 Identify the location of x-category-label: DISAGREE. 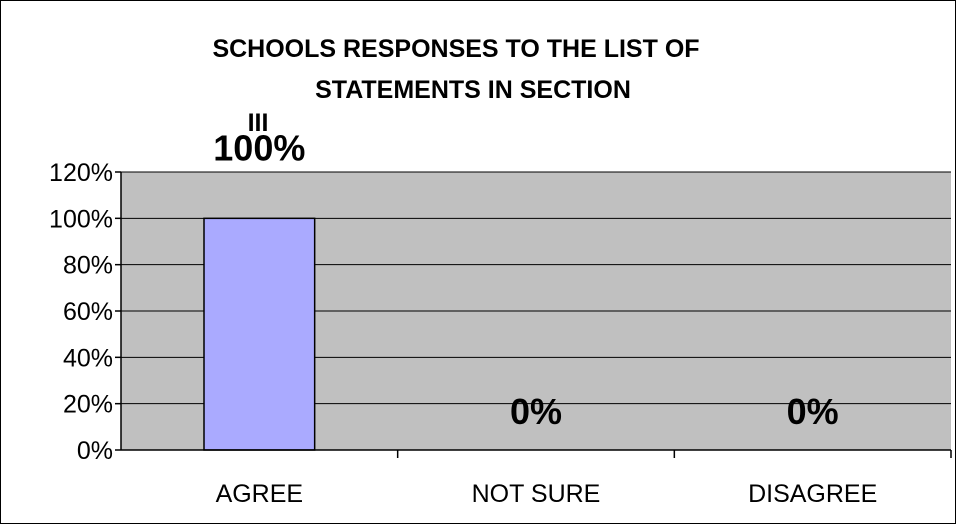
(812, 494).